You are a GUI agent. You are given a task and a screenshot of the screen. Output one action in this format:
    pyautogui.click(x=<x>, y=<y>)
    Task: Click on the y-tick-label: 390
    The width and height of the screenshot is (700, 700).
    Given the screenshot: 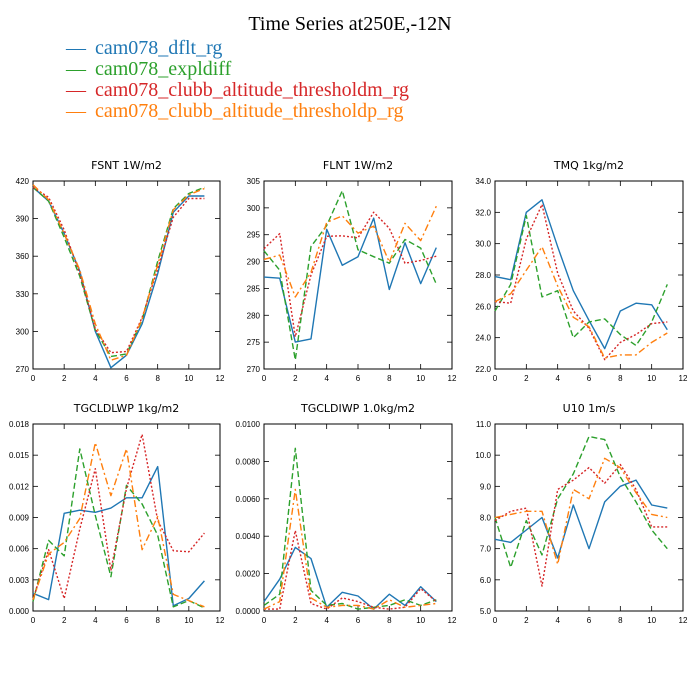 What is the action you would take?
    pyautogui.click(x=23, y=219)
    